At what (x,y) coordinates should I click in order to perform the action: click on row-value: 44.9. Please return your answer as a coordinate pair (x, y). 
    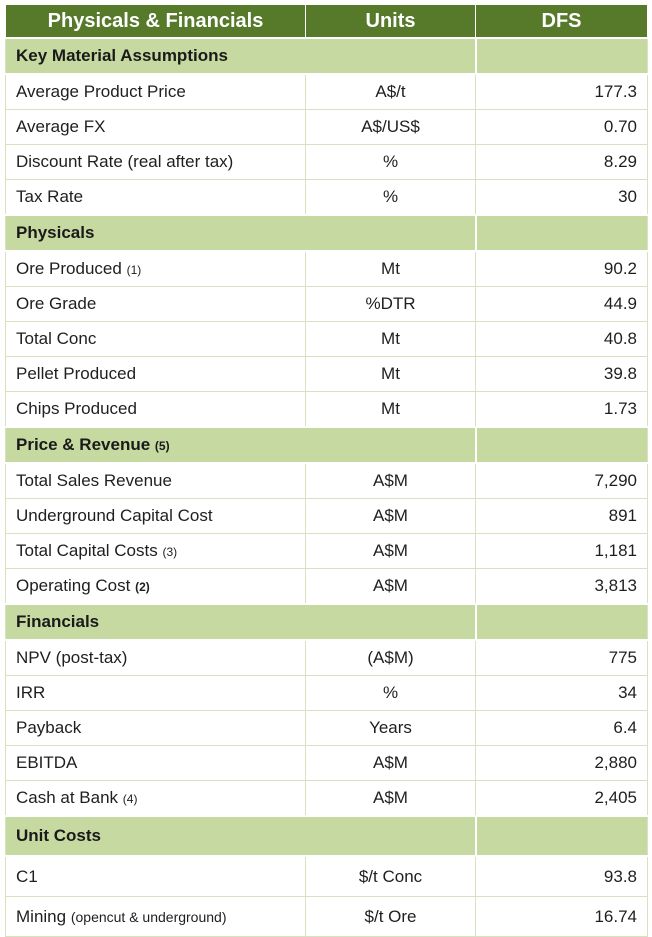
    Looking at the image, I should click on (561, 304).